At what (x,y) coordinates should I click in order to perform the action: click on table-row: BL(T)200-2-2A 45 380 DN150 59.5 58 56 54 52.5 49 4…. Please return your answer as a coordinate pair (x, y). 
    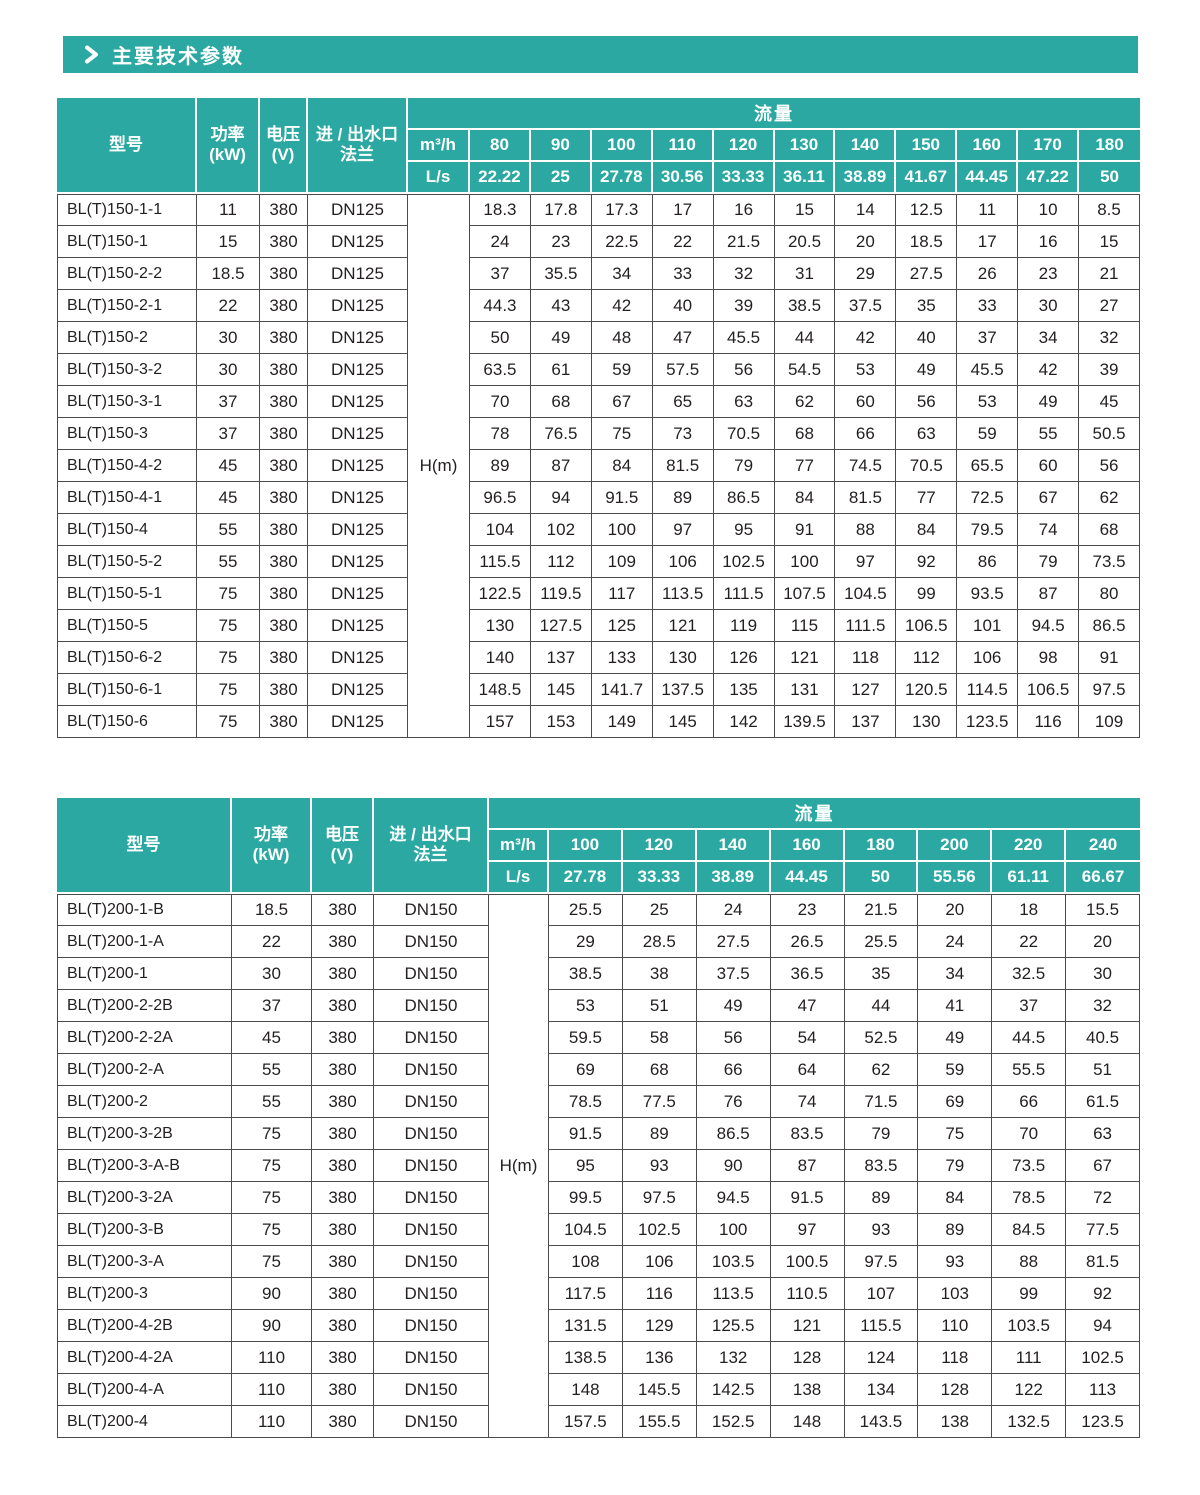
    Looking at the image, I should click on (598, 1038).